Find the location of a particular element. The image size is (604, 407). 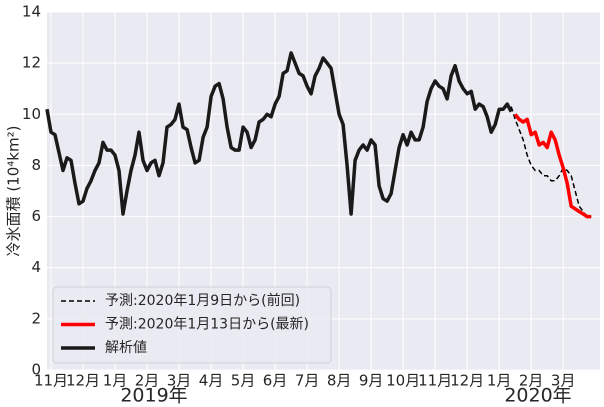

y-tick-label: 10 is located at coordinates (31, 114).